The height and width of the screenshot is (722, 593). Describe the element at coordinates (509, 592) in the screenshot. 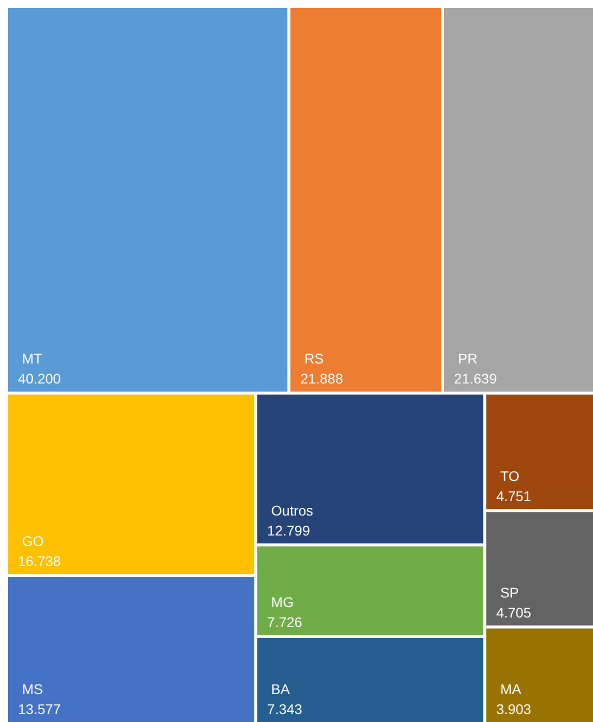

I see `category-label: SP` at that location.